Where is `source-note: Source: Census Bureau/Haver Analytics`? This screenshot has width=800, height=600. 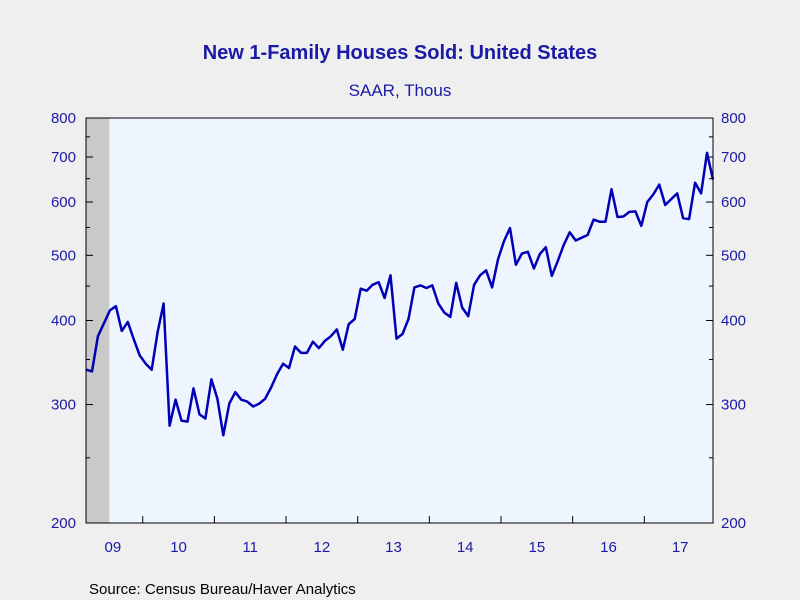 source-note: Source: Census Bureau/Haver Analytics is located at coordinates (222, 589).